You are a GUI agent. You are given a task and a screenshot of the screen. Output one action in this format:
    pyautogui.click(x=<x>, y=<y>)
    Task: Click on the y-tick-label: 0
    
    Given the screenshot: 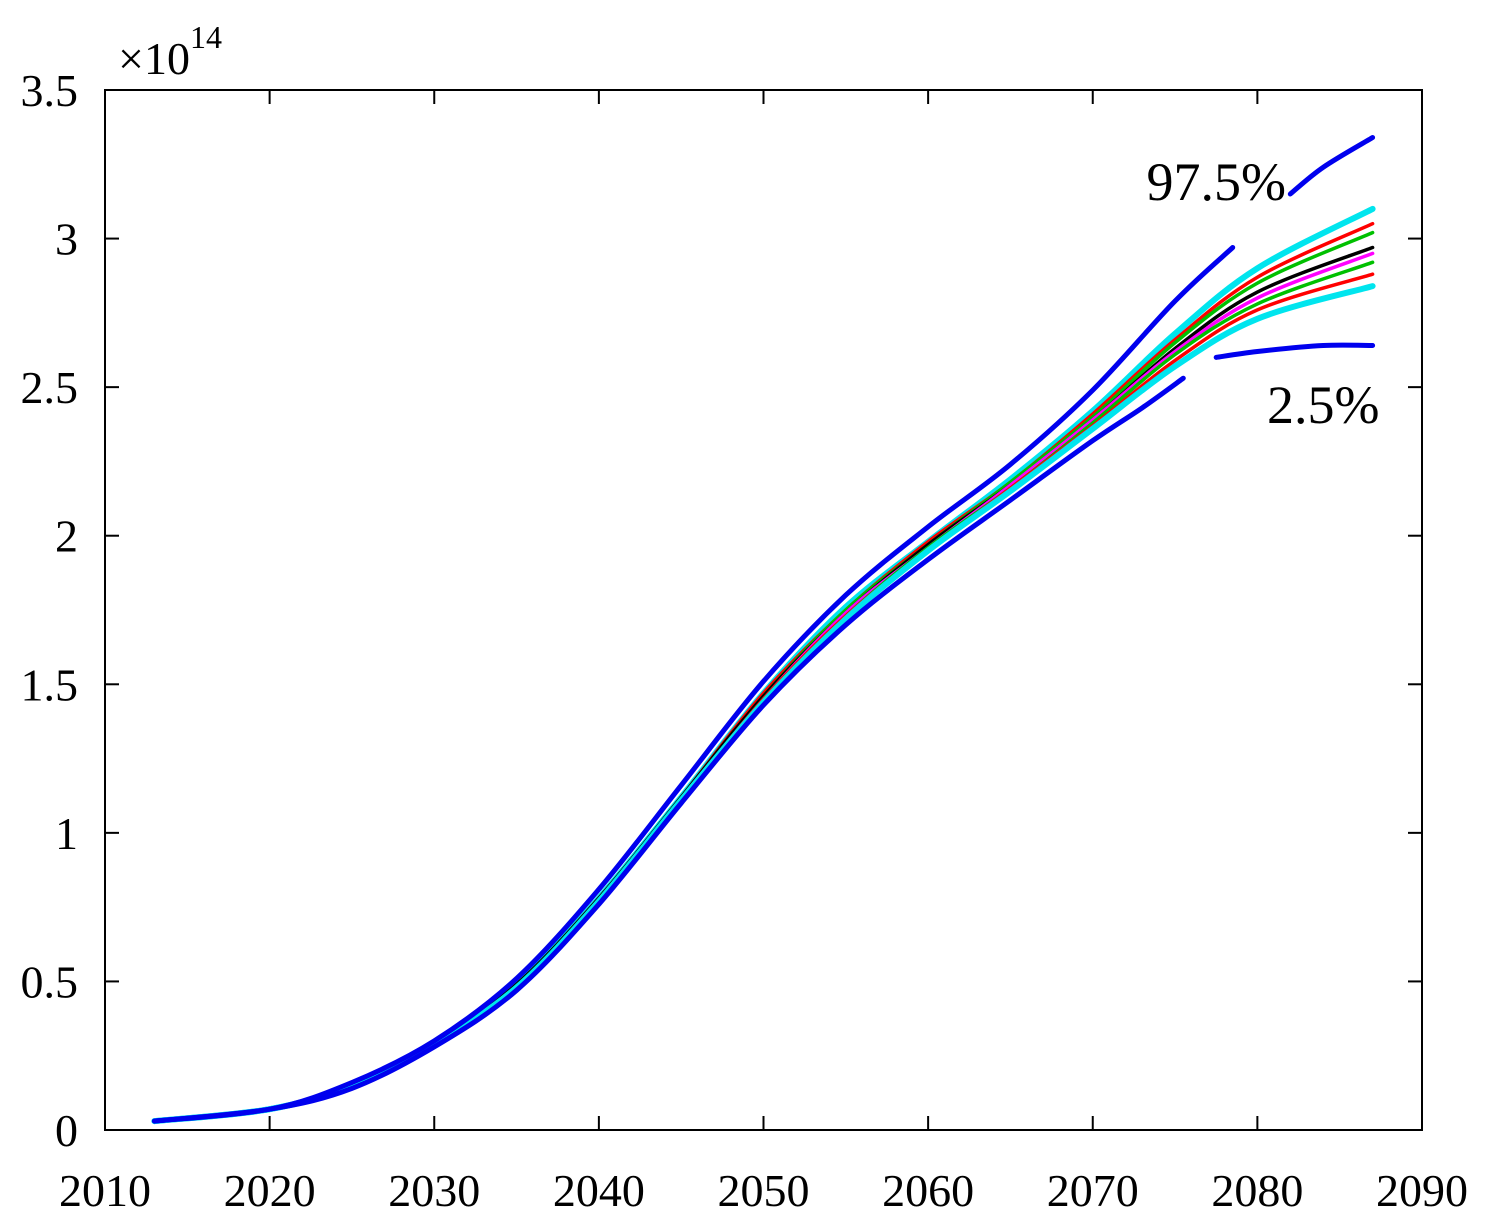 What is the action you would take?
    pyautogui.click(x=66, y=1130)
    